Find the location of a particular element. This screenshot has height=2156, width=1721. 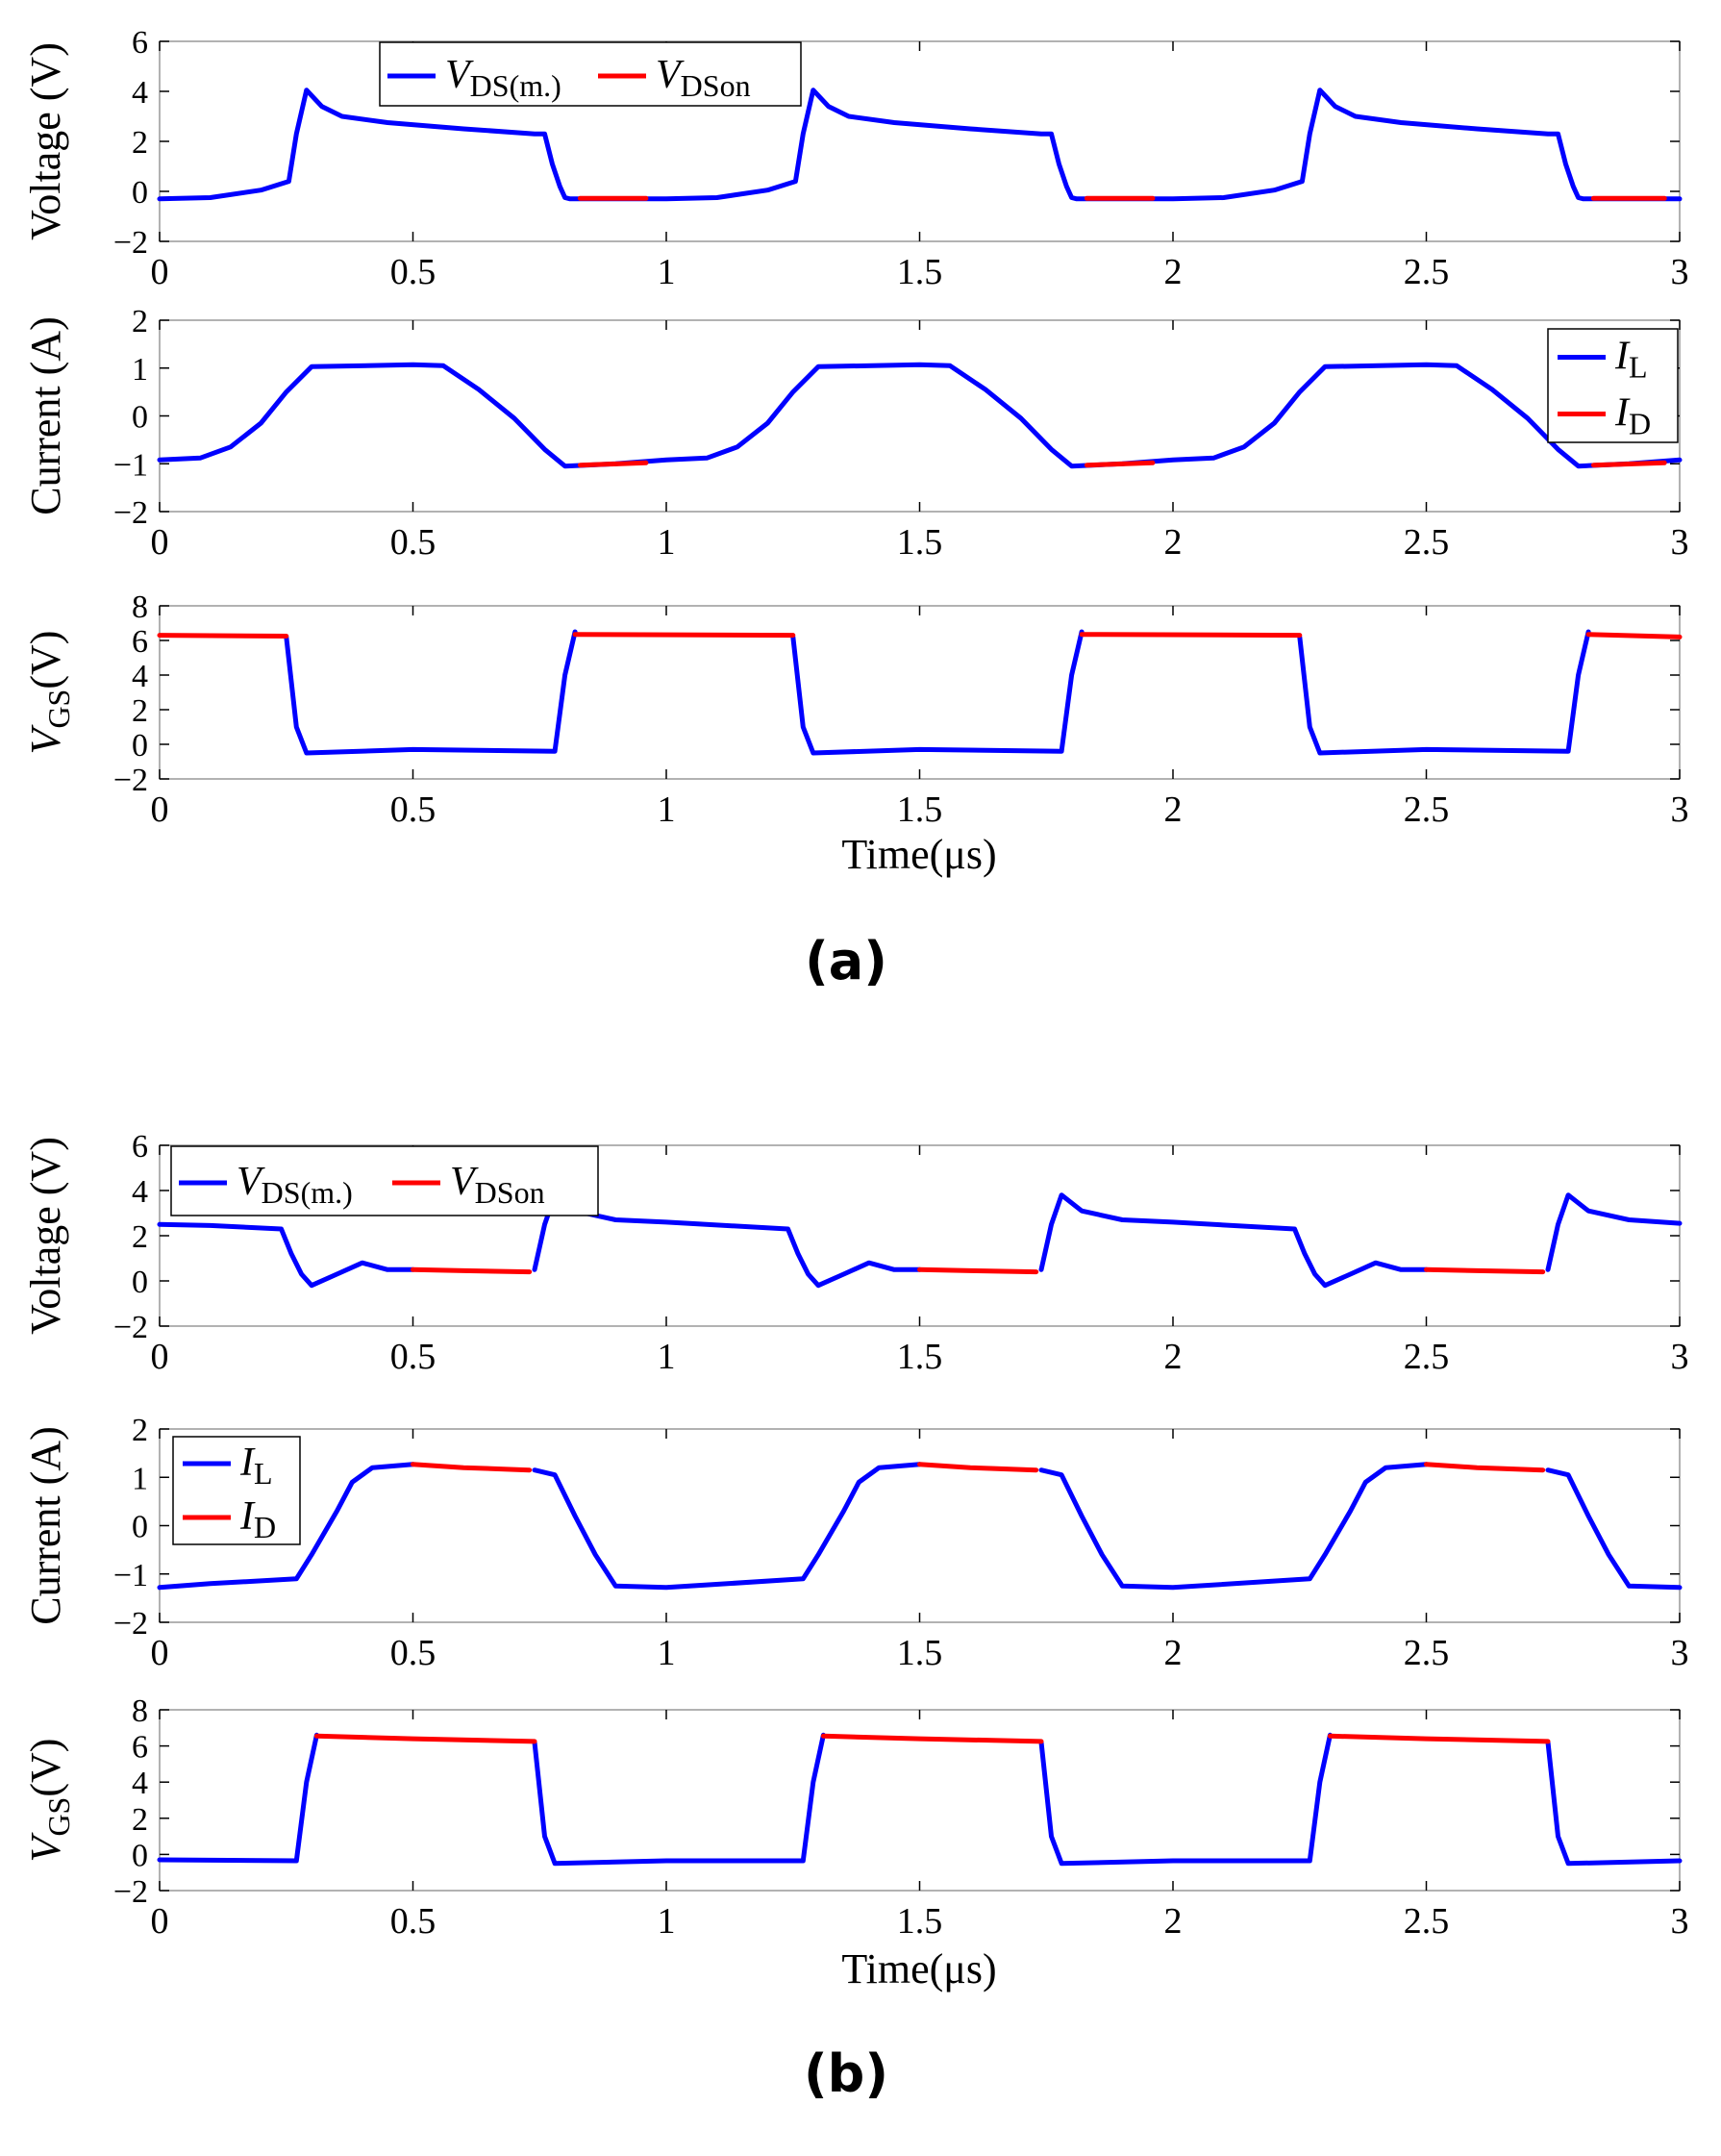

y-axis-label: Current (A) is located at coordinates (45, 415).